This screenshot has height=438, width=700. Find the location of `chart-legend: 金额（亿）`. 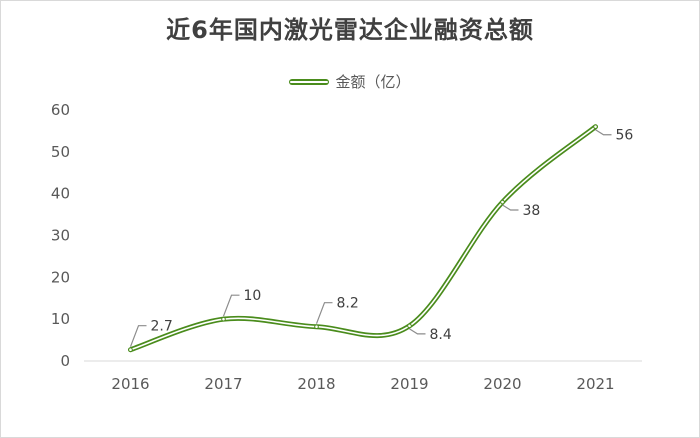

chart-legend: 金额（亿） is located at coordinates (350, 81).